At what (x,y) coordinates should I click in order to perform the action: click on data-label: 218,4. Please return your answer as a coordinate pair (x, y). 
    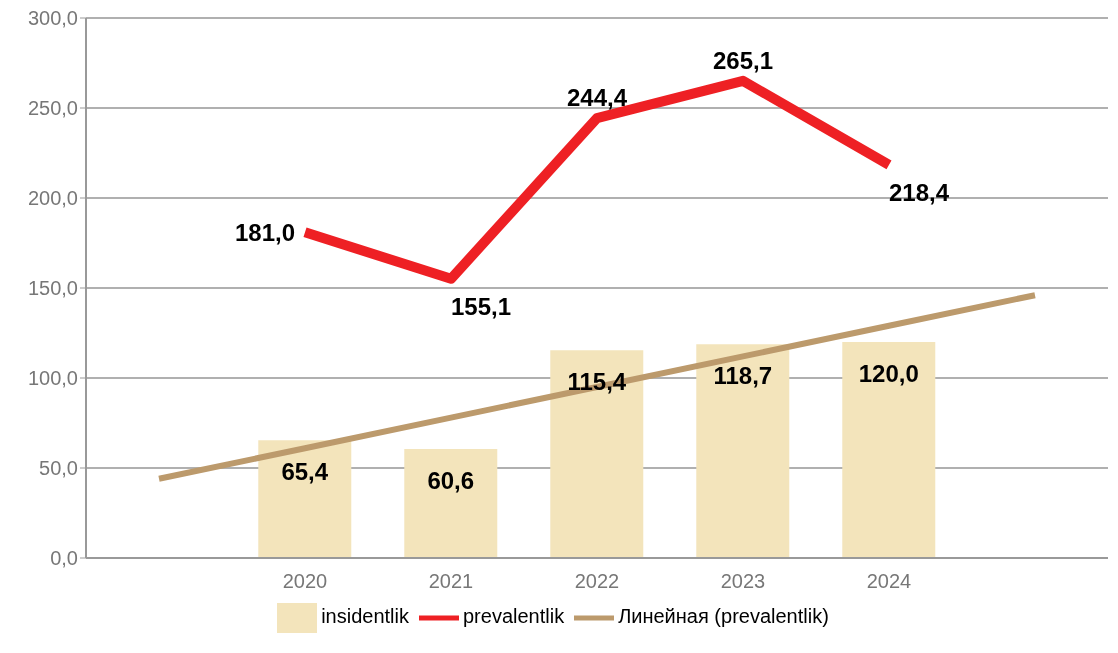
    Looking at the image, I should click on (919, 192).